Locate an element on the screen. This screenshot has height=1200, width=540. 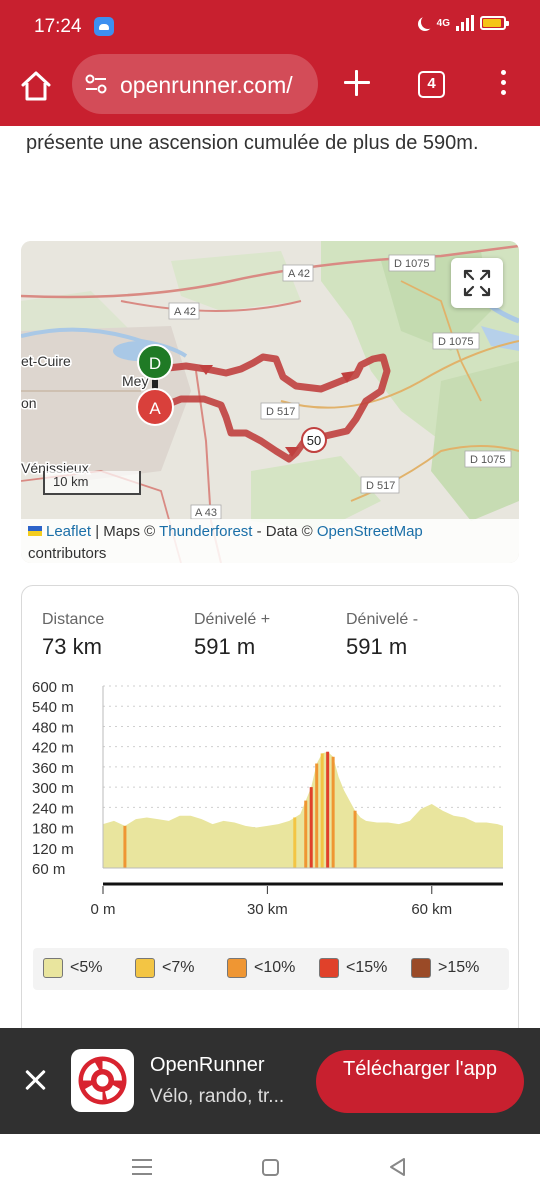
url-text: openrunner.com/ is located at coordinates (206, 85).